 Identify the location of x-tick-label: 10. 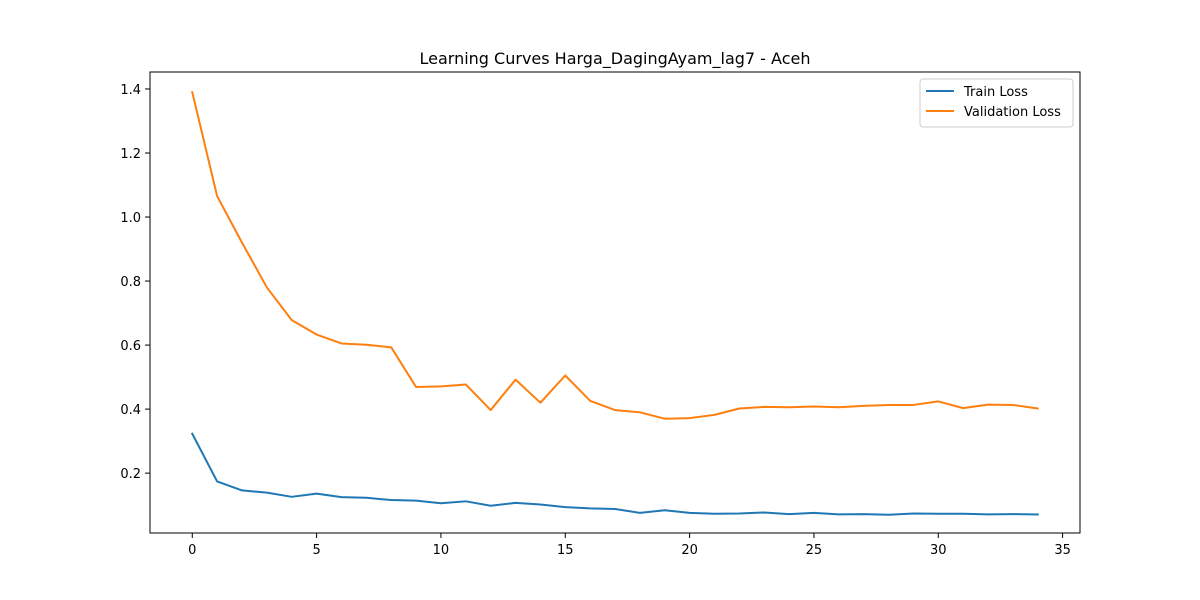
(441, 550).